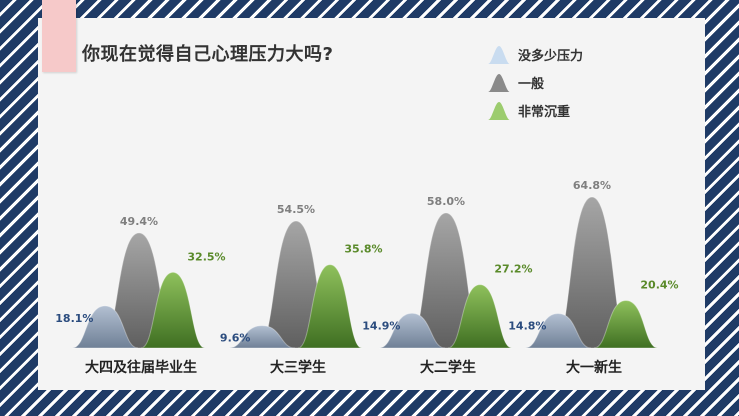 The image size is (739, 416). I want to click on legend-label: 一般, so click(531, 84).